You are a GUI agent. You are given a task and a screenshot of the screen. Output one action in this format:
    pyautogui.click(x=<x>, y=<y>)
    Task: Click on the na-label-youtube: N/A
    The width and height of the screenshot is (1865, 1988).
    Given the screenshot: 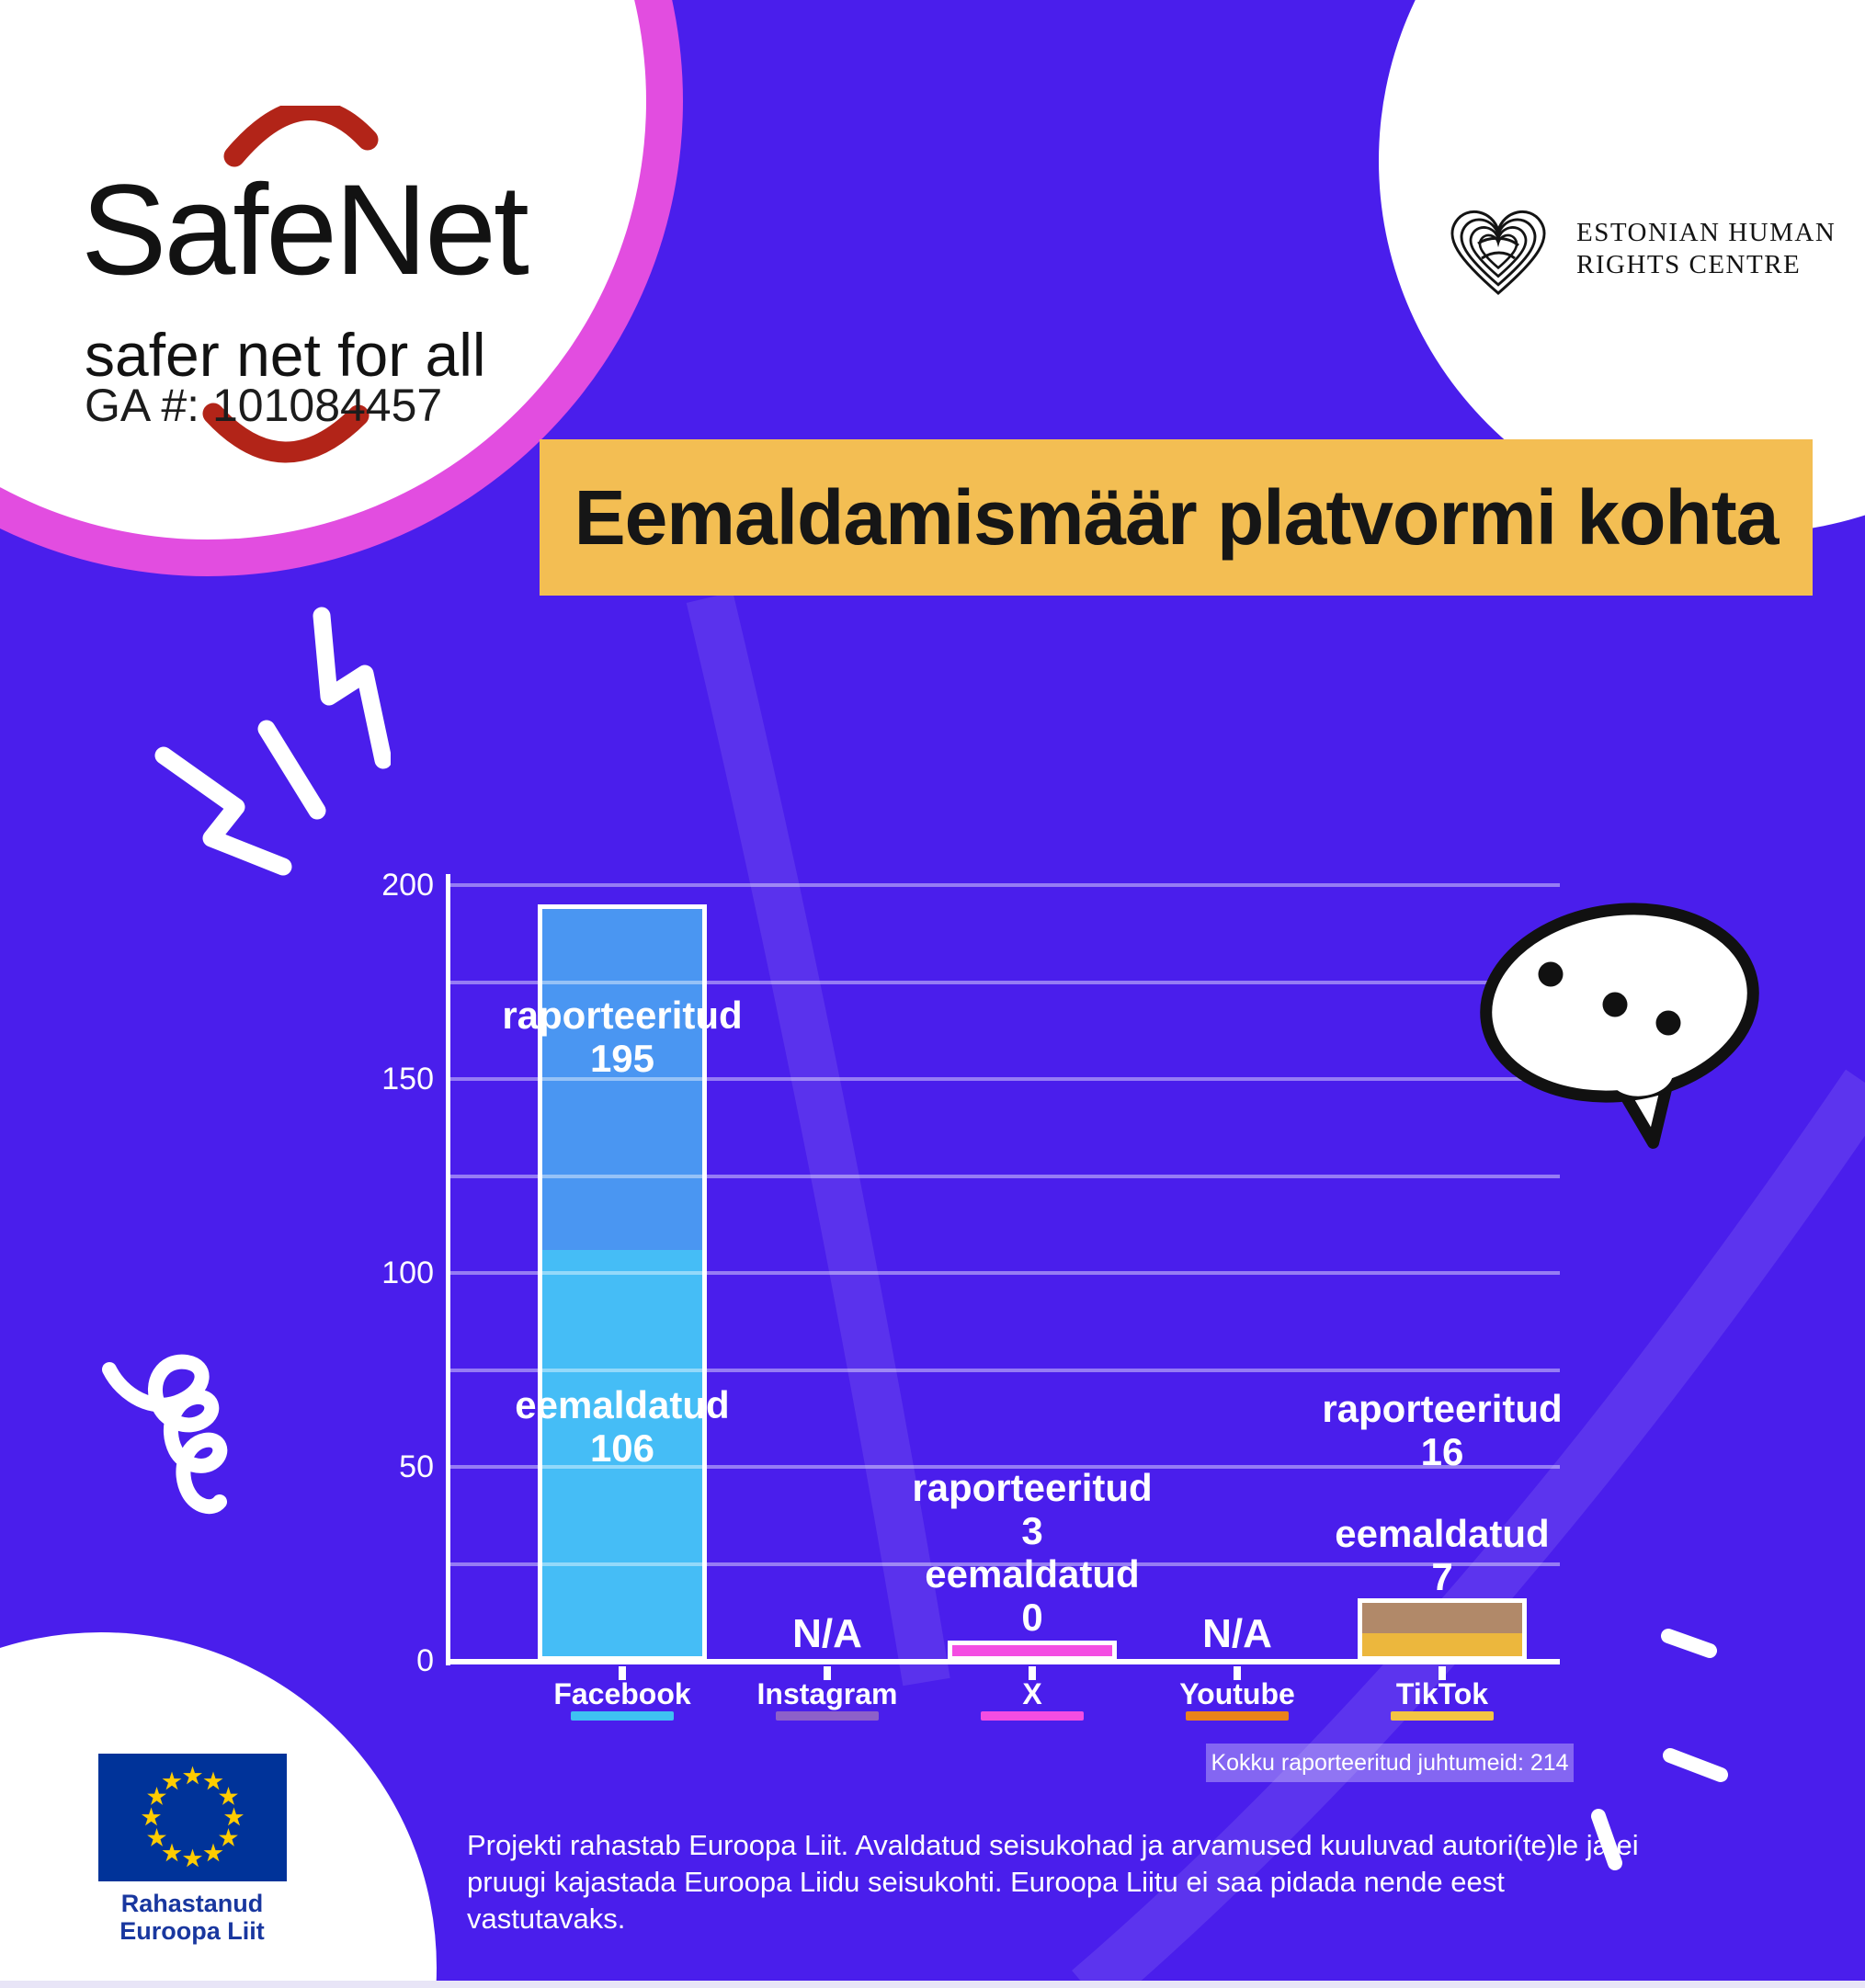 What is the action you would take?
    pyautogui.click(x=1237, y=1633)
    